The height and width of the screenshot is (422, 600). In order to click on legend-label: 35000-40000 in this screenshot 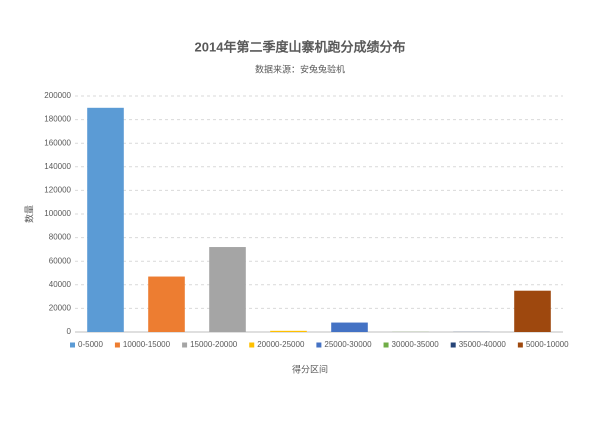, I will do `click(483, 344)`.